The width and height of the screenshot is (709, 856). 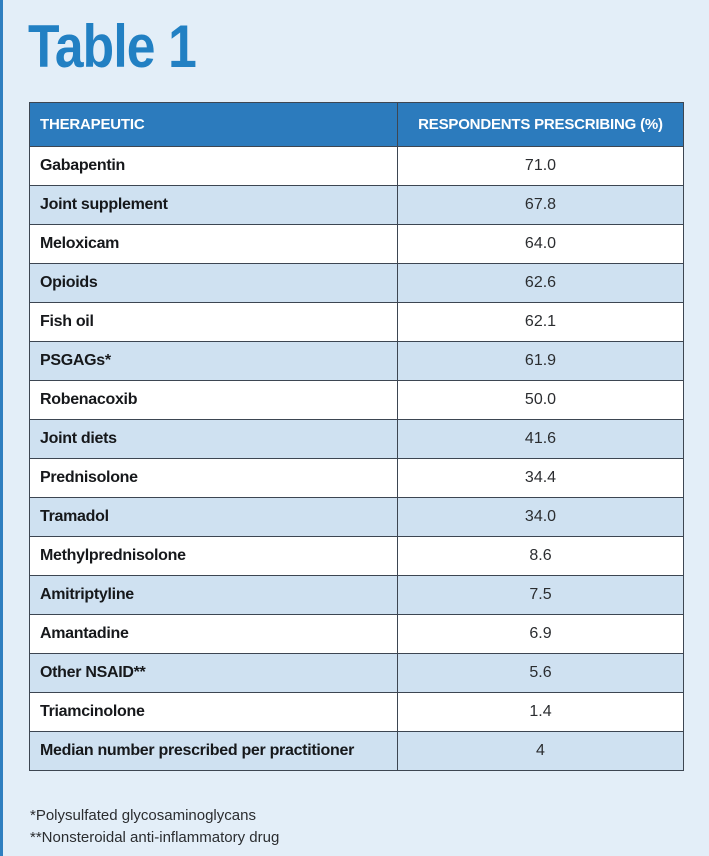 I want to click on footnote: *Polysulfated glycosaminoglycans, so click(x=143, y=815).